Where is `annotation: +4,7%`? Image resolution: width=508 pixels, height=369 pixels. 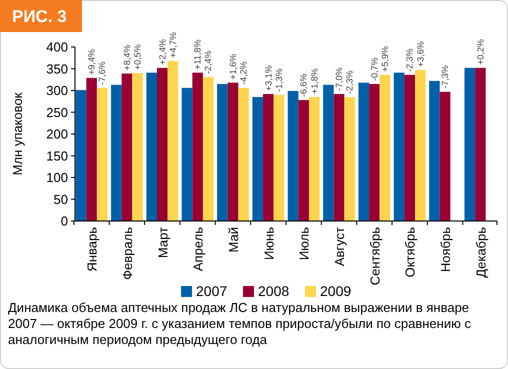
annotation: +4,7% is located at coordinates (173, 45).